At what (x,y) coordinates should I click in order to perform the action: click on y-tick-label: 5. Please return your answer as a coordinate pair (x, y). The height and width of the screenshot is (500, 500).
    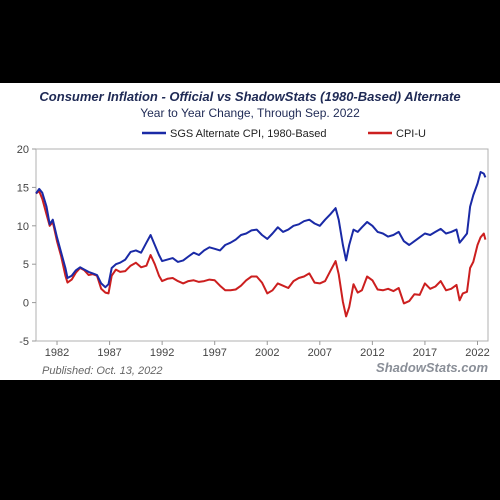
    Looking at the image, I should click on (26, 265).